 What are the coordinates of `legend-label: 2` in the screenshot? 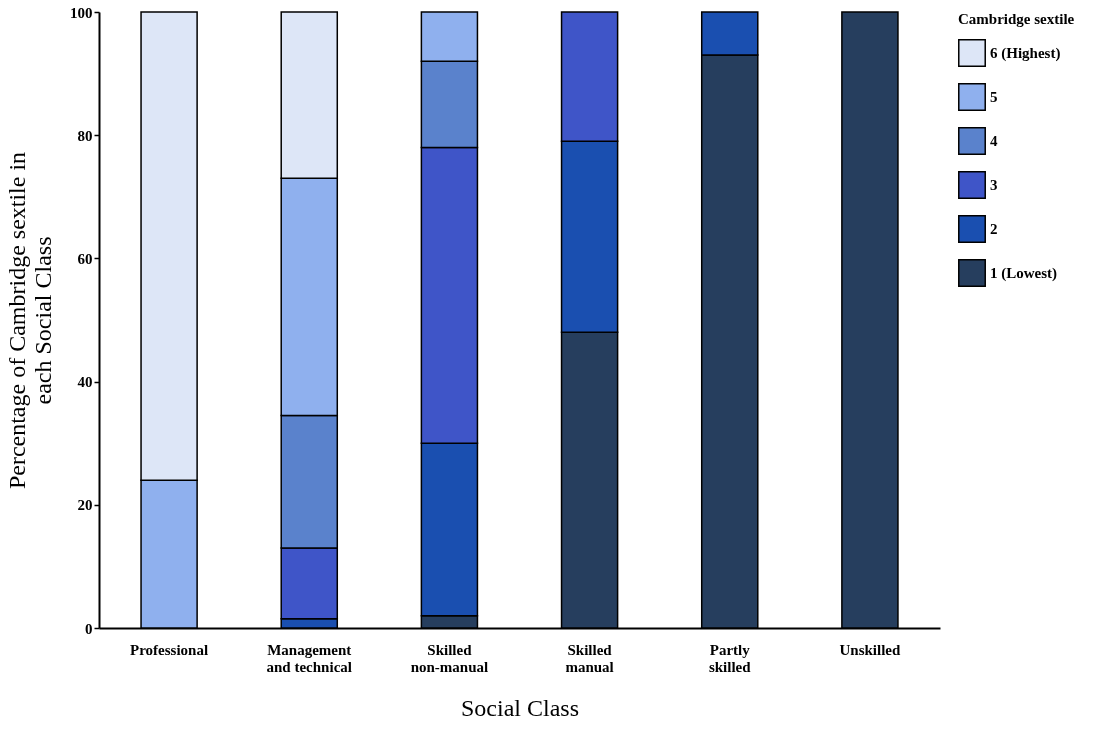 It's located at (994, 229).